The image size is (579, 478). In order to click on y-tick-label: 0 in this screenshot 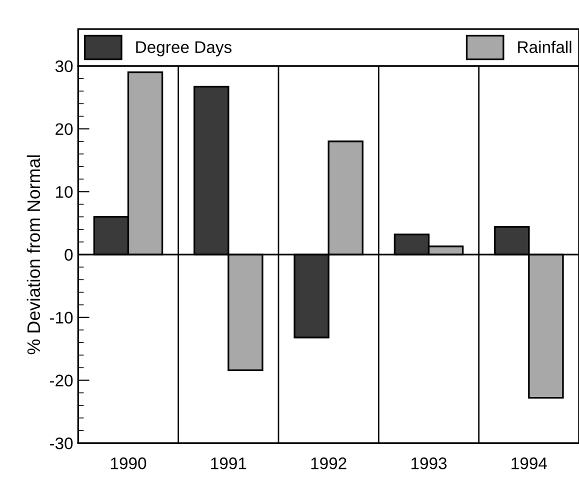, I will do `click(68, 254)`.